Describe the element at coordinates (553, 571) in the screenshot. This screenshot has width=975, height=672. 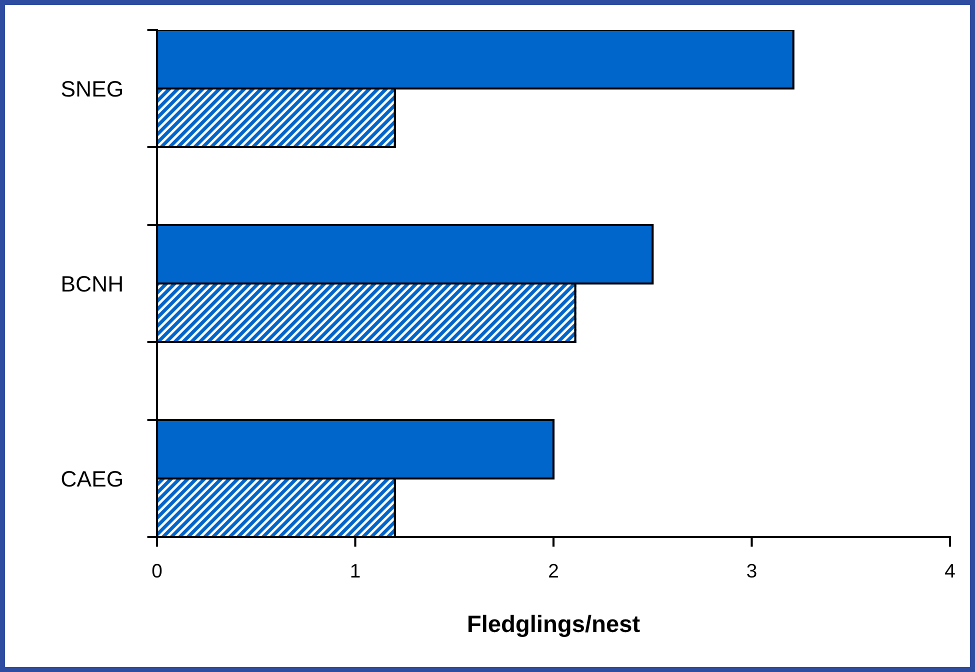
I see `x-tick-label: 2` at that location.